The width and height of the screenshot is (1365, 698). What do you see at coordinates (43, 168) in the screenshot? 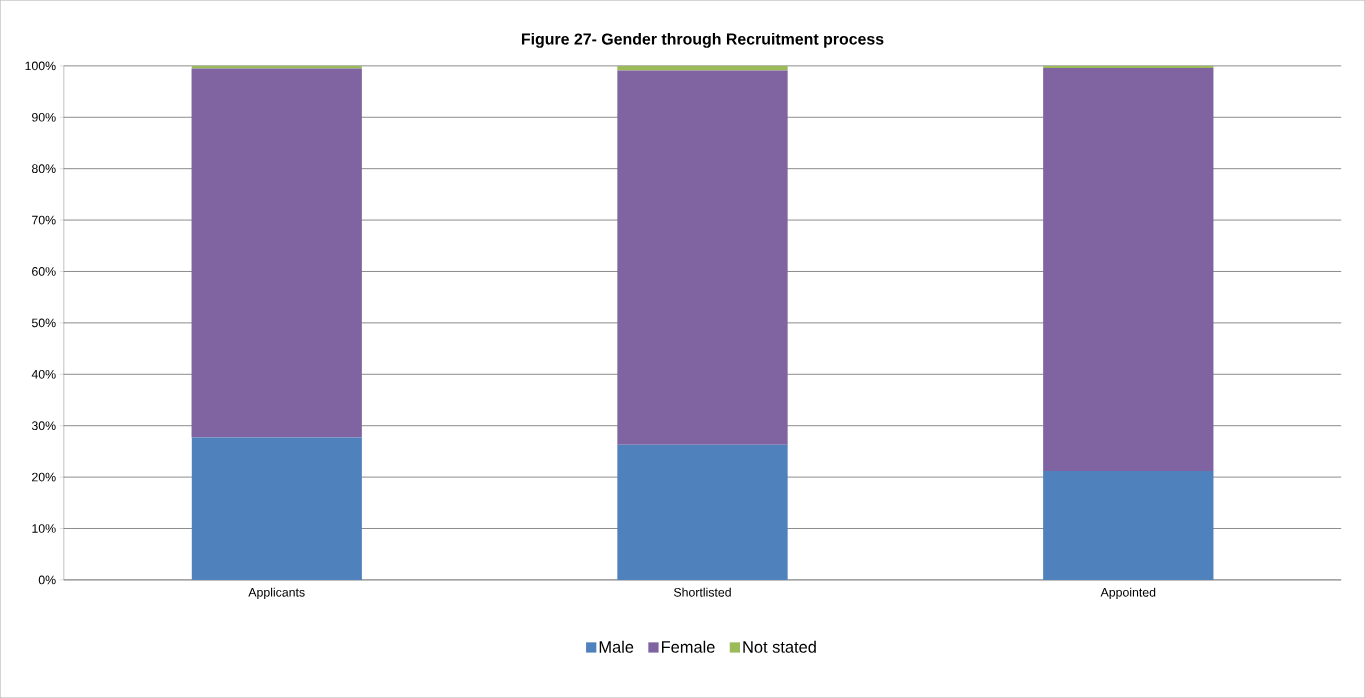
I see `y-tick-label: 80%` at bounding box center [43, 168].